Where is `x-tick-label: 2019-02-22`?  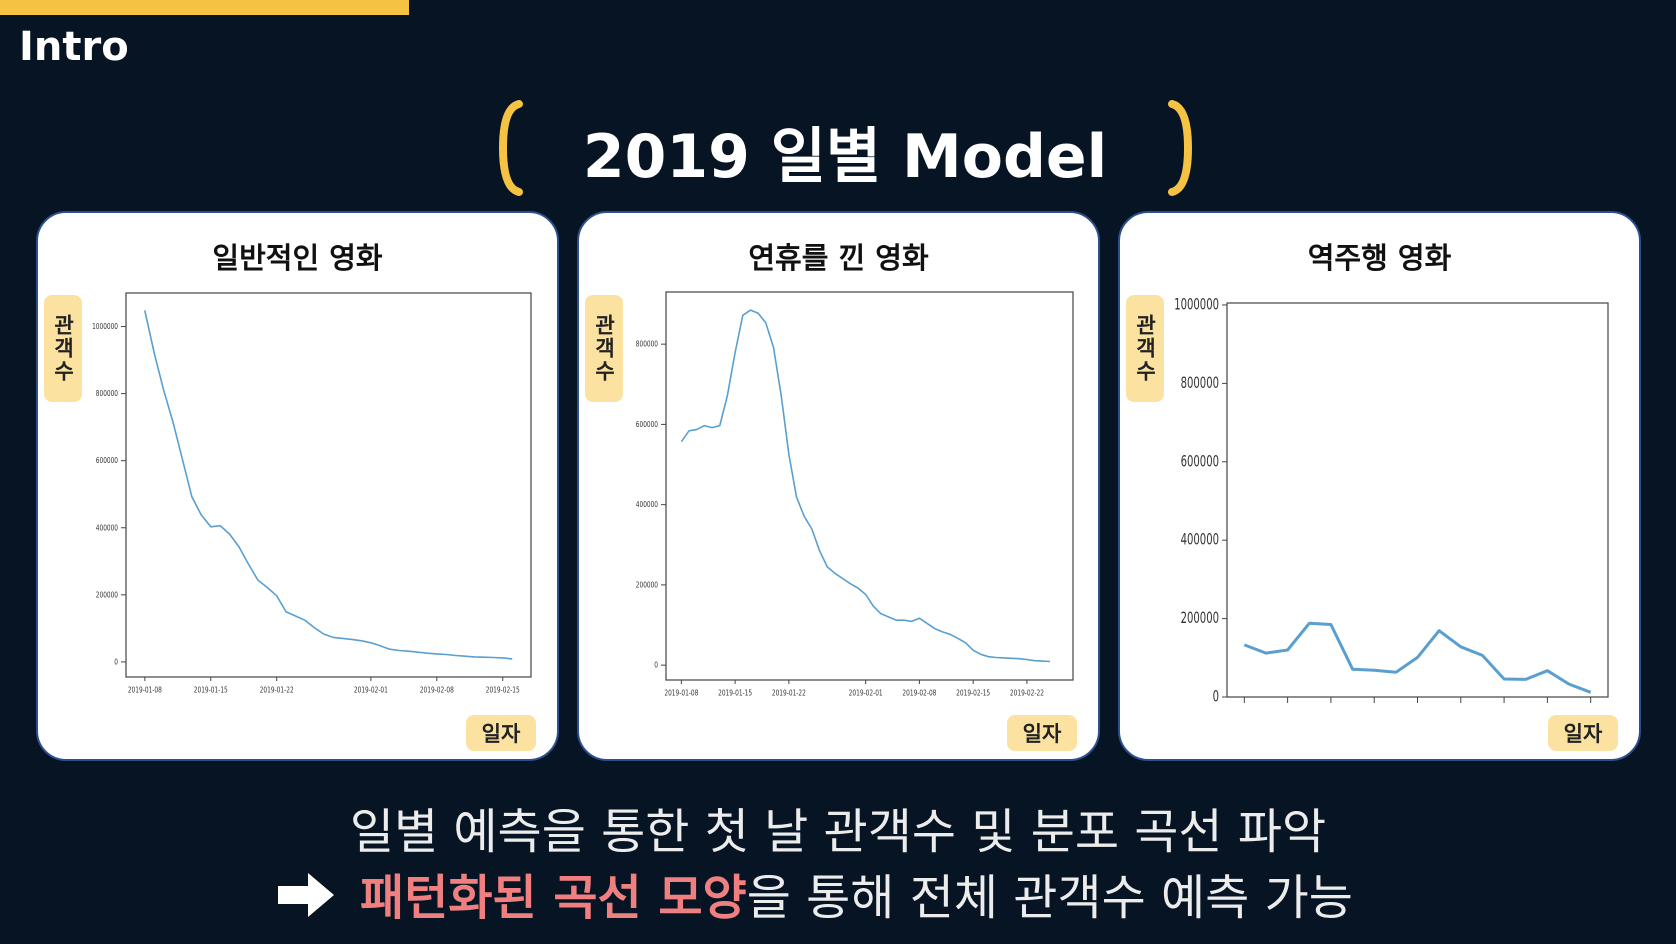 x-tick-label: 2019-02-22 is located at coordinates (1027, 693).